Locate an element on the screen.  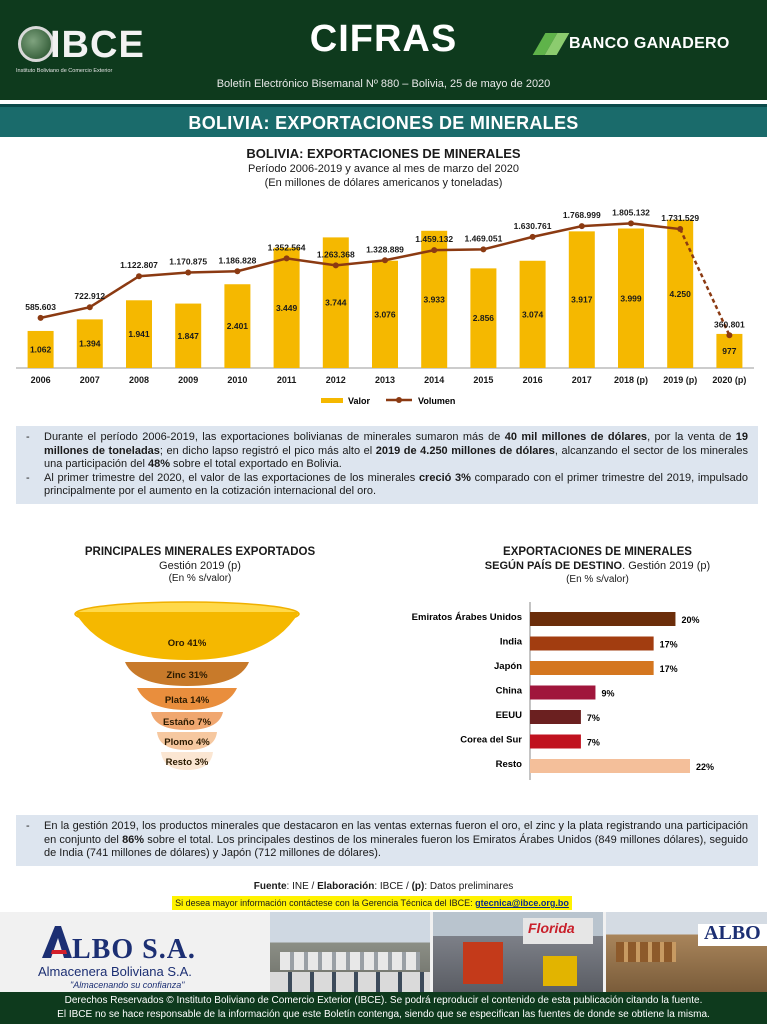
x-tick-label: 2020 (p) is located at coordinates (729, 380).